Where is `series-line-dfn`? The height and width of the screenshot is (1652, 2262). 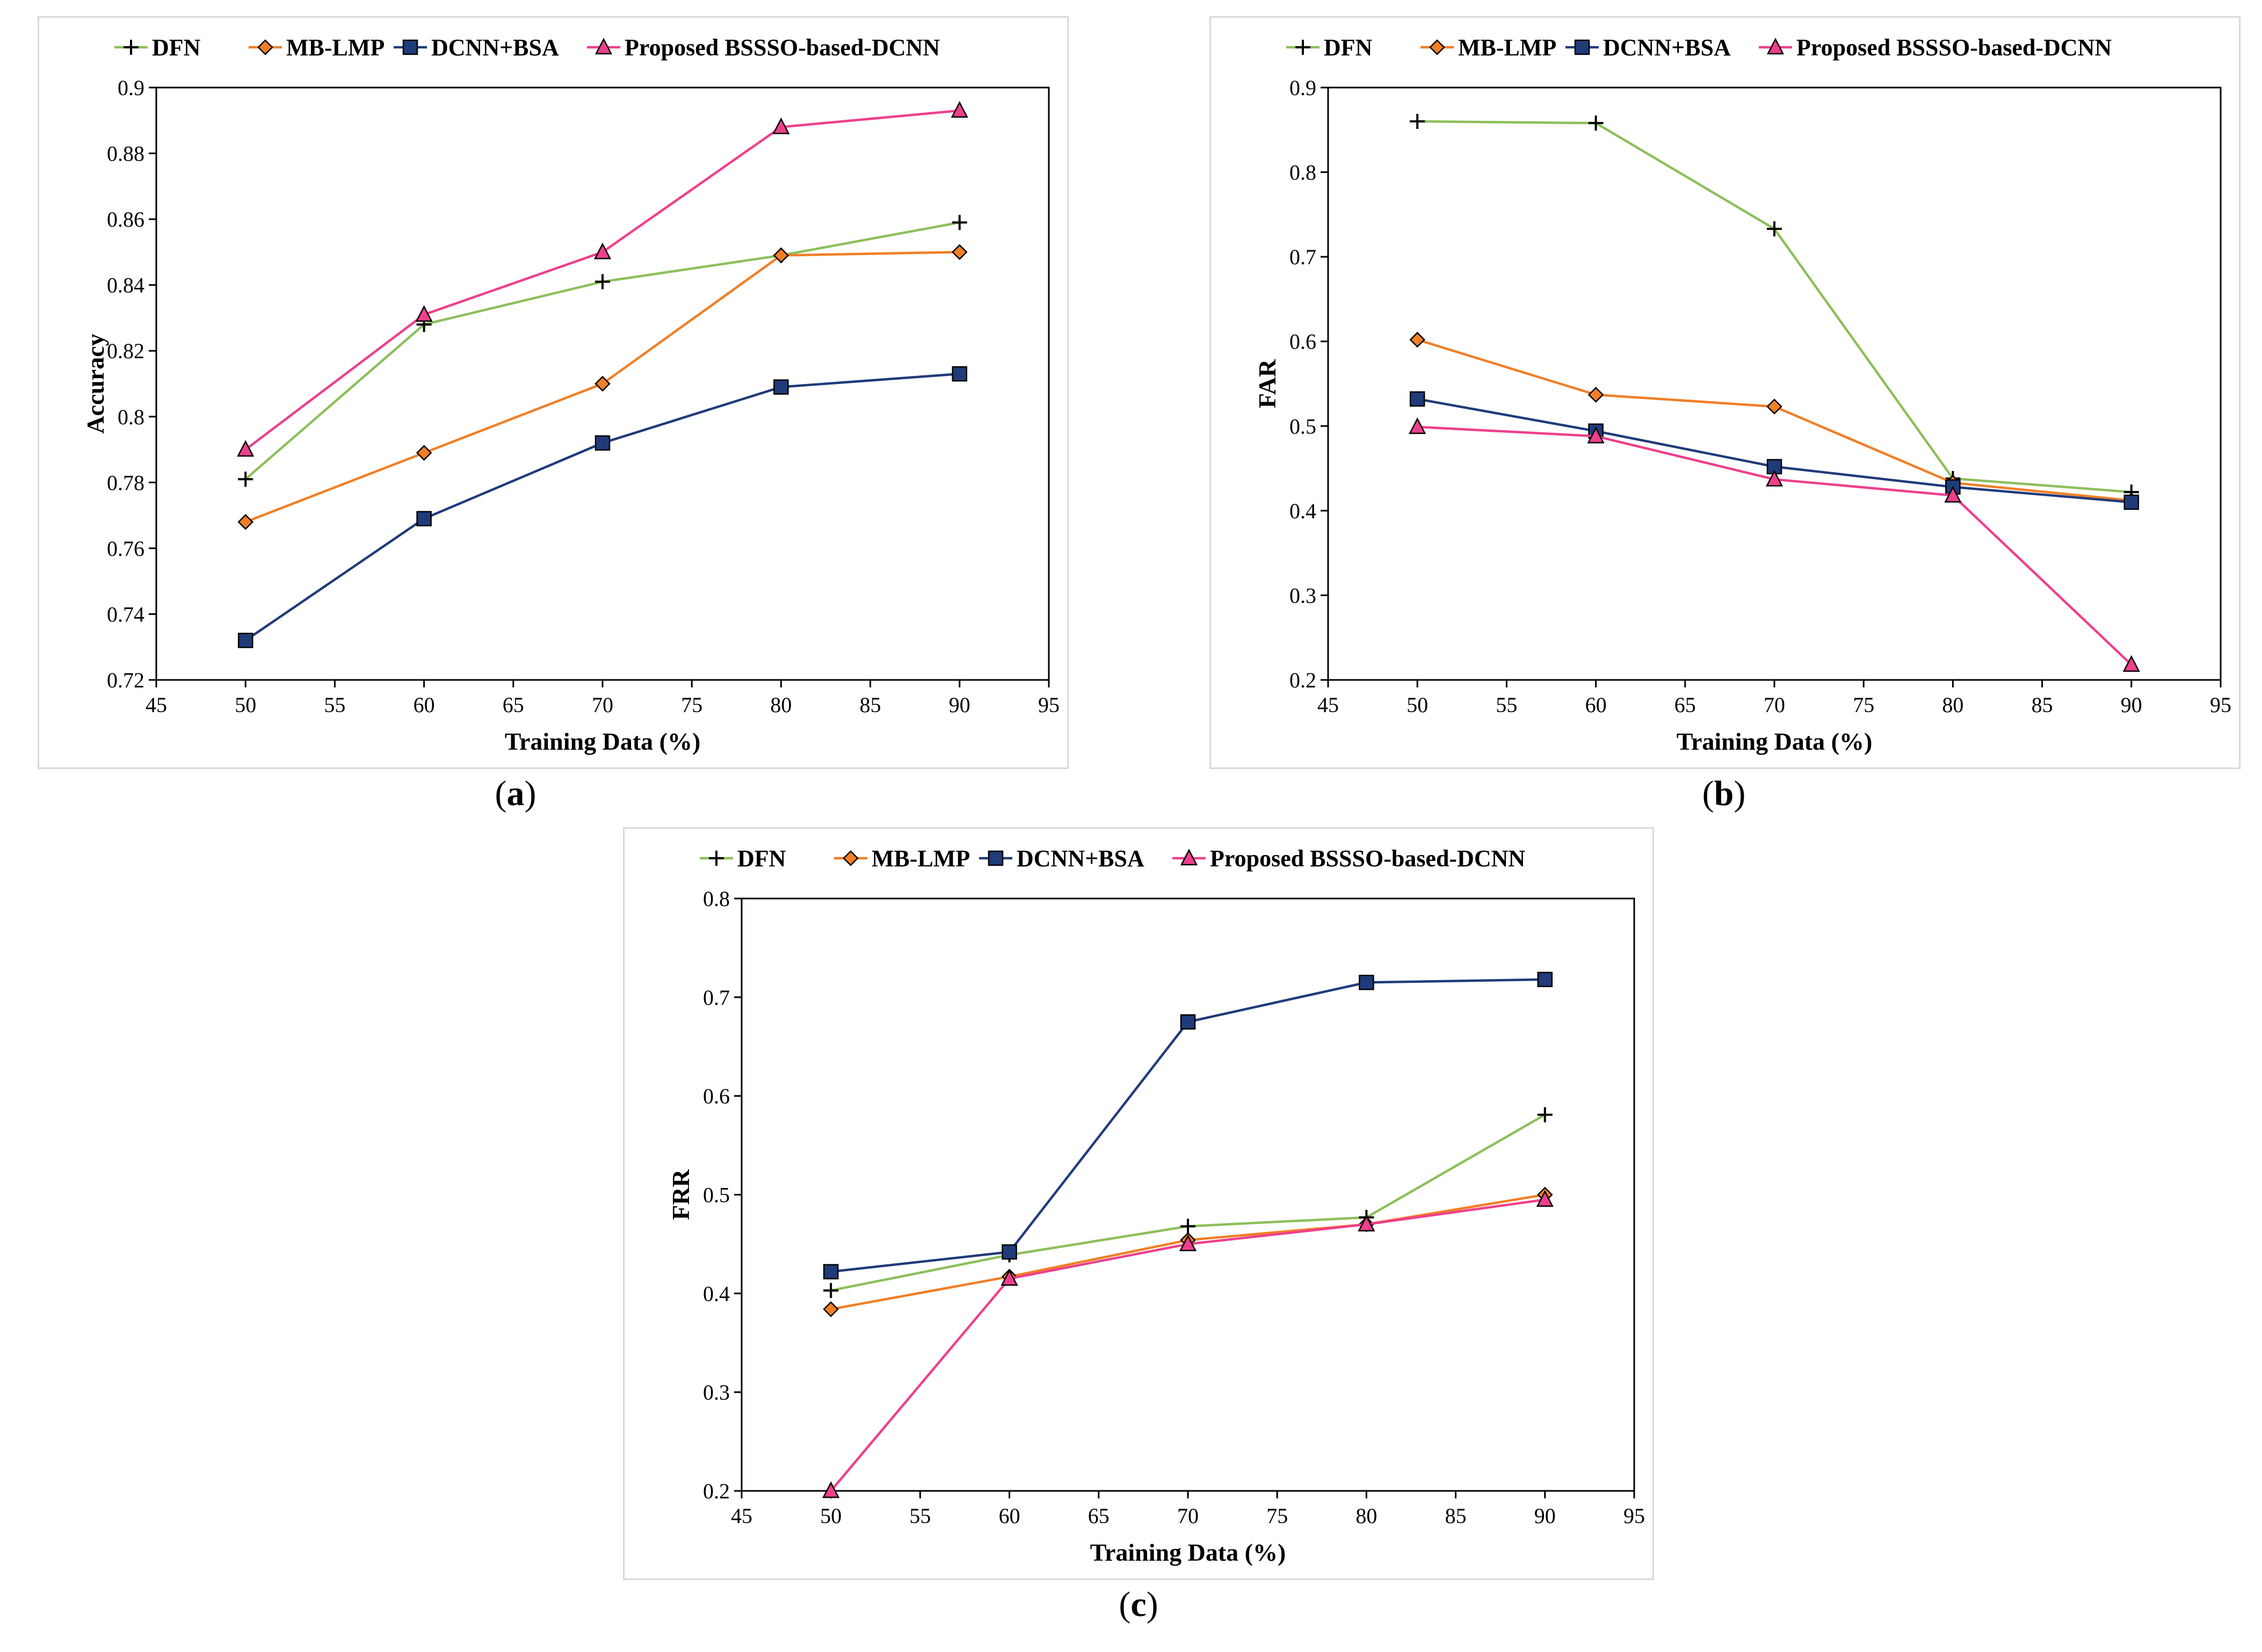
series-line-dfn is located at coordinates (1188, 1202).